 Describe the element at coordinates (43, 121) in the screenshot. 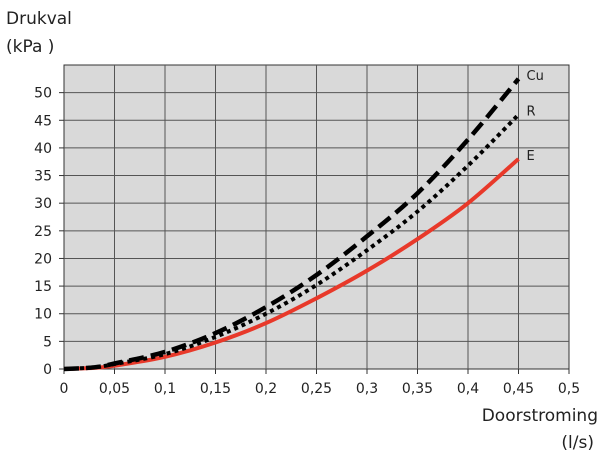

I see `y-tick-label: 45` at that location.